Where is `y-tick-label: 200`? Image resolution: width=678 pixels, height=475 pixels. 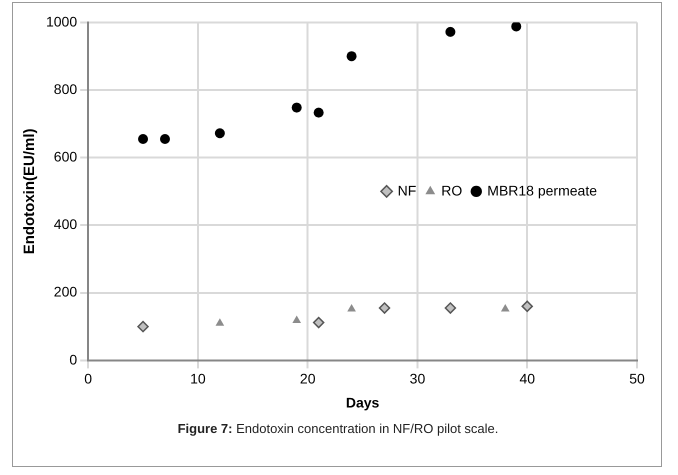 y-tick-label: 200 is located at coordinates (66, 292).